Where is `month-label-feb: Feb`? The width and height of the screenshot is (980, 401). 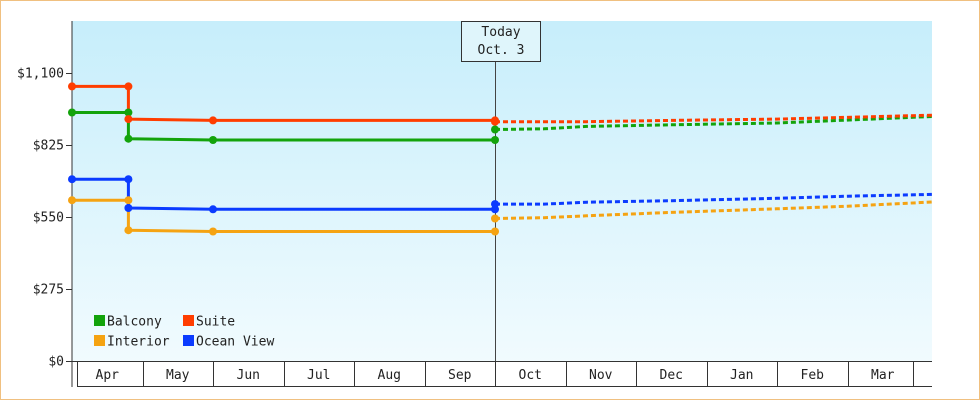
month-label-feb: Feb is located at coordinates (813, 375).